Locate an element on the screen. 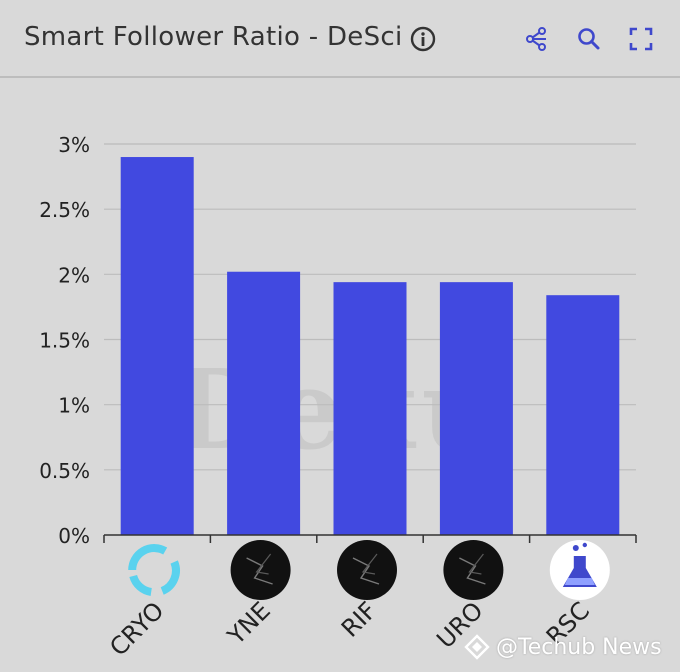 Image resolution: width=680 pixels, height=672 pixels. y-tick-label: 1.5% is located at coordinates (64, 341).